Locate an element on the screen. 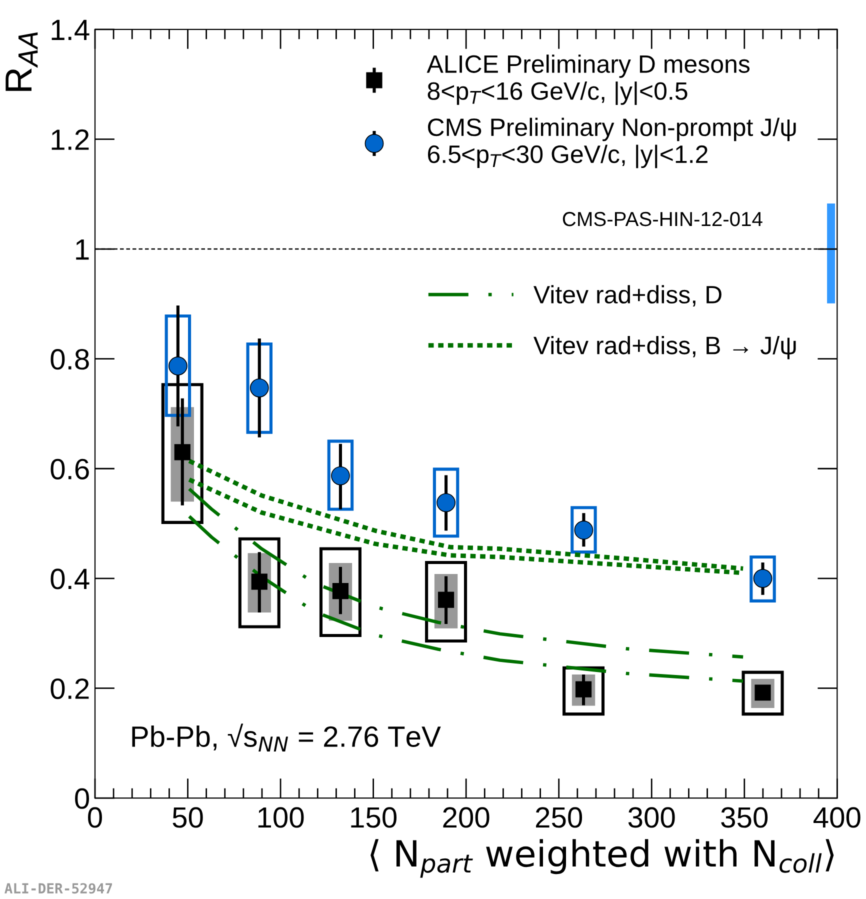 The width and height of the screenshot is (866, 899). x-tick-label: 400 is located at coordinates (837, 817).